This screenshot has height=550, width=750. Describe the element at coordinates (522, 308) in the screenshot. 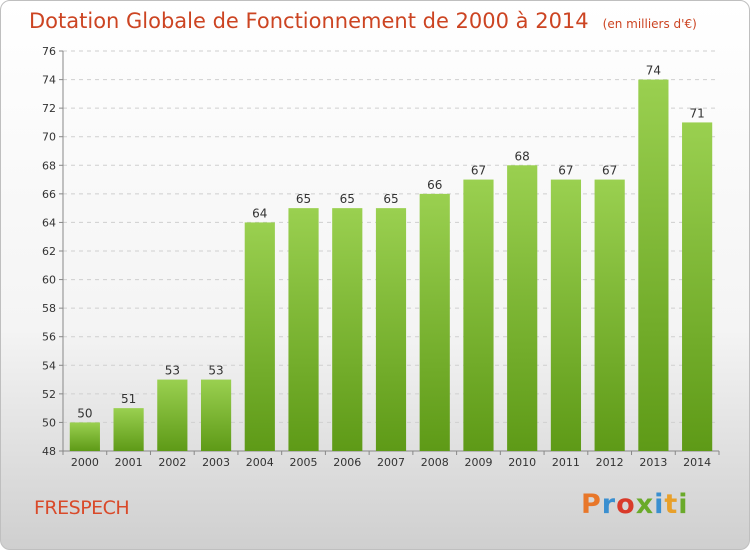

I see `bar-2010` at that location.